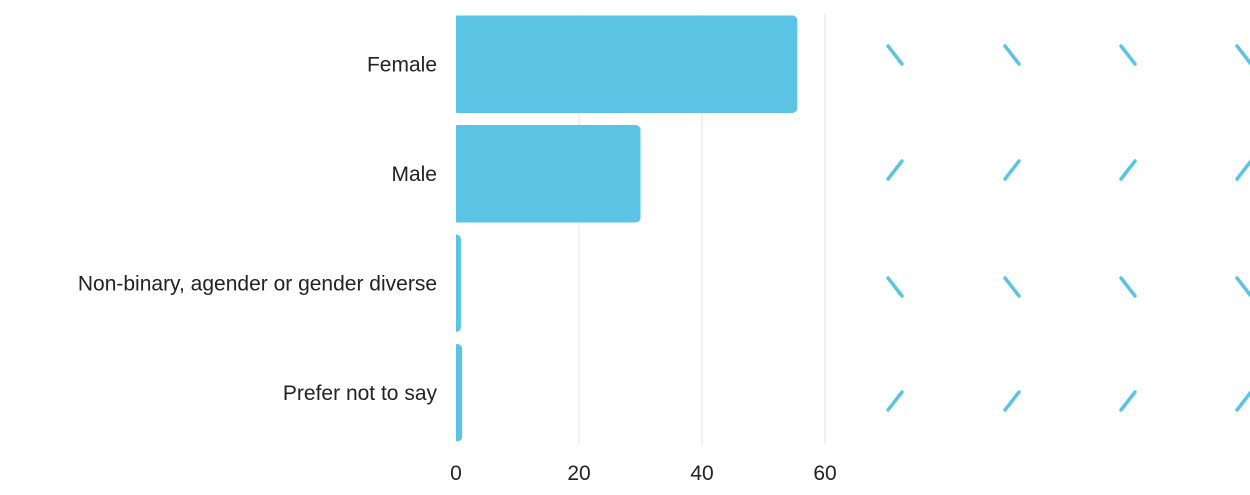 This screenshot has width=1250, height=495. I want to click on category-label-0: Female, so click(402, 64).